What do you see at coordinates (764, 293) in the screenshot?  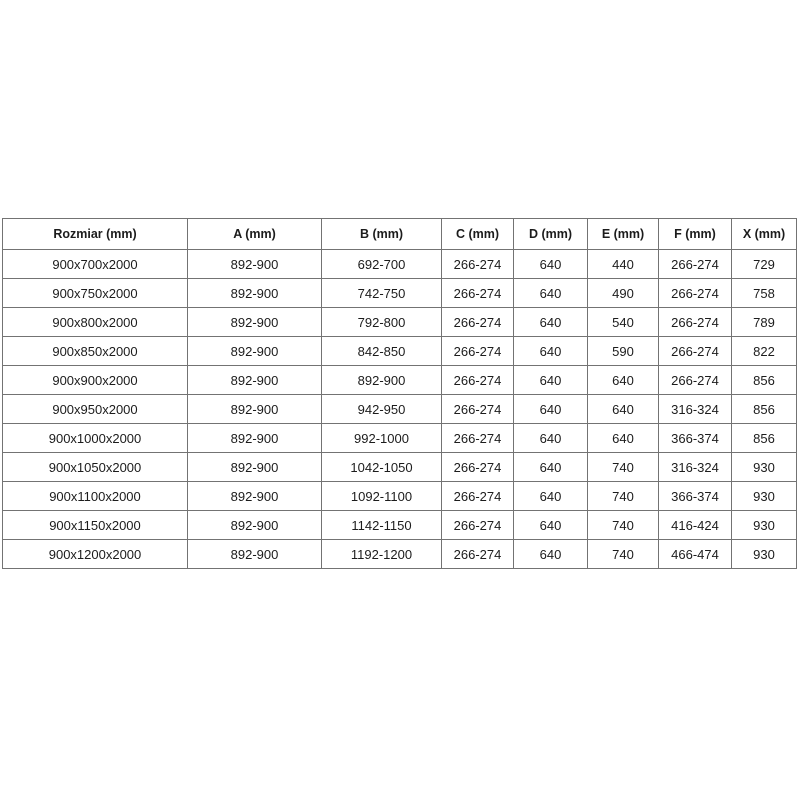 I see `cell-x: 758` at bounding box center [764, 293].